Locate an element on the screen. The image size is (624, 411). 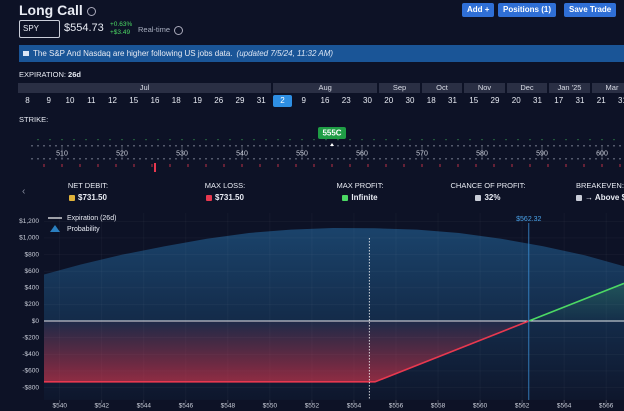
date: 23 is located at coordinates (346, 100).